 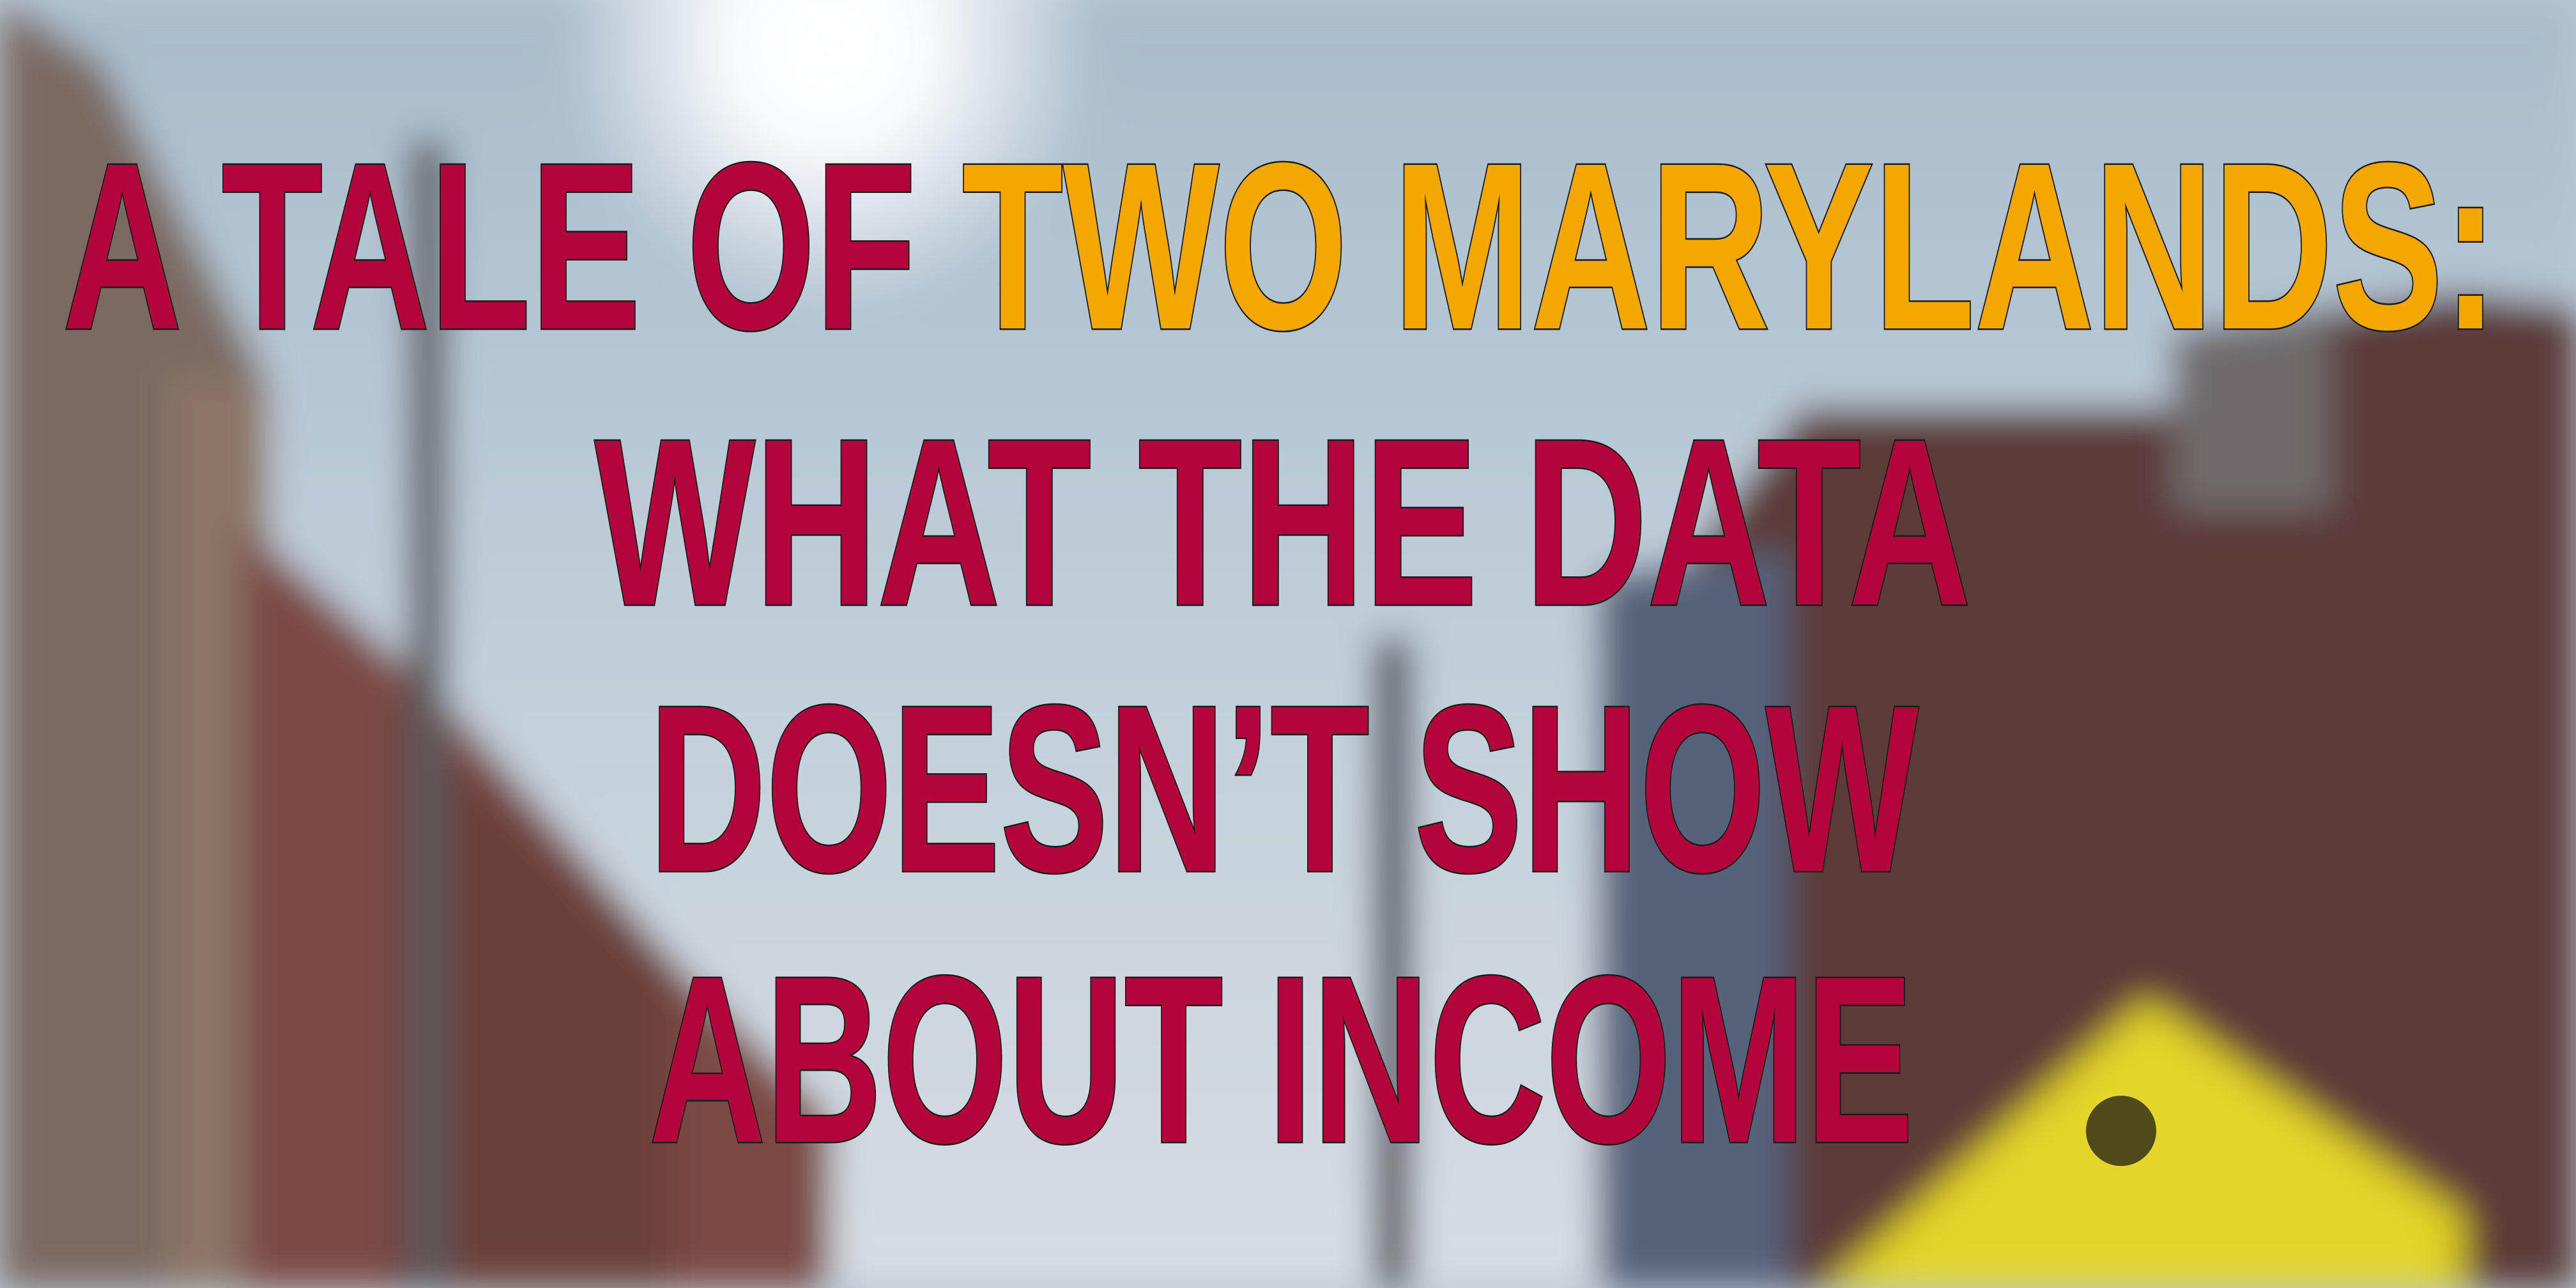 I want to click on headline-line: ABOUT INCOME, so click(x=1281, y=1059).